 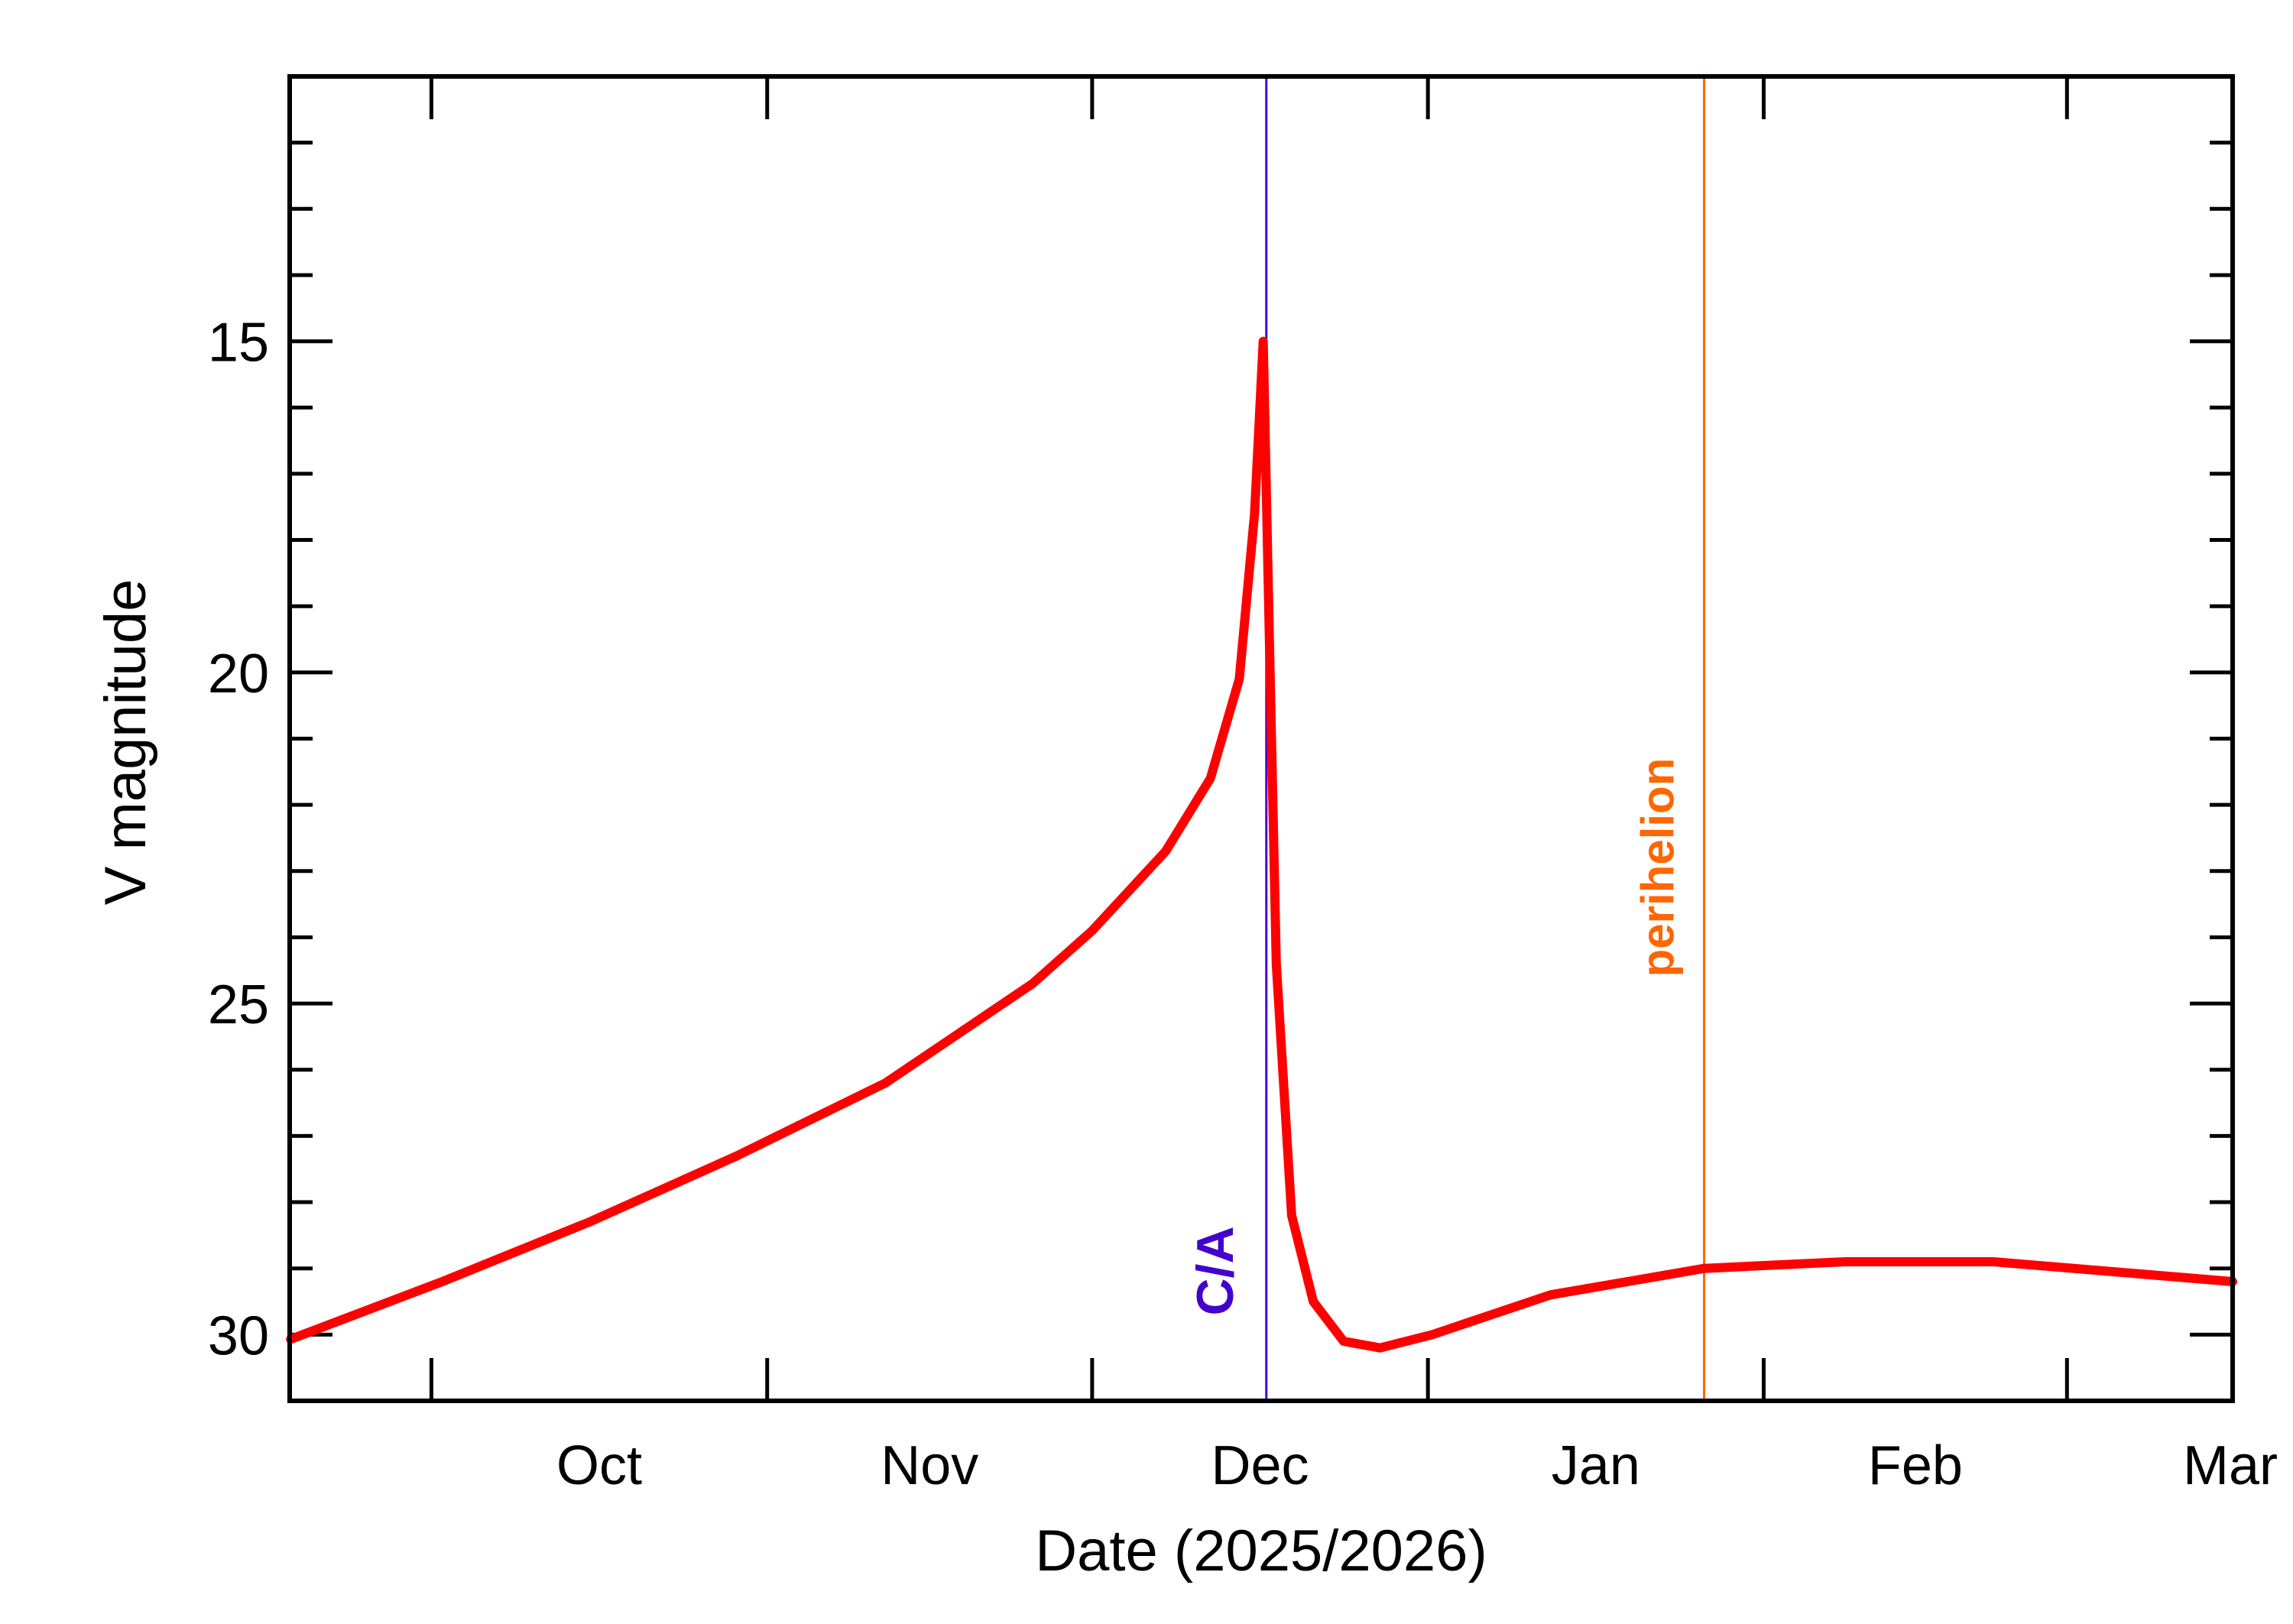 I want to click on y-tick-label: 25, so click(x=239, y=1005).